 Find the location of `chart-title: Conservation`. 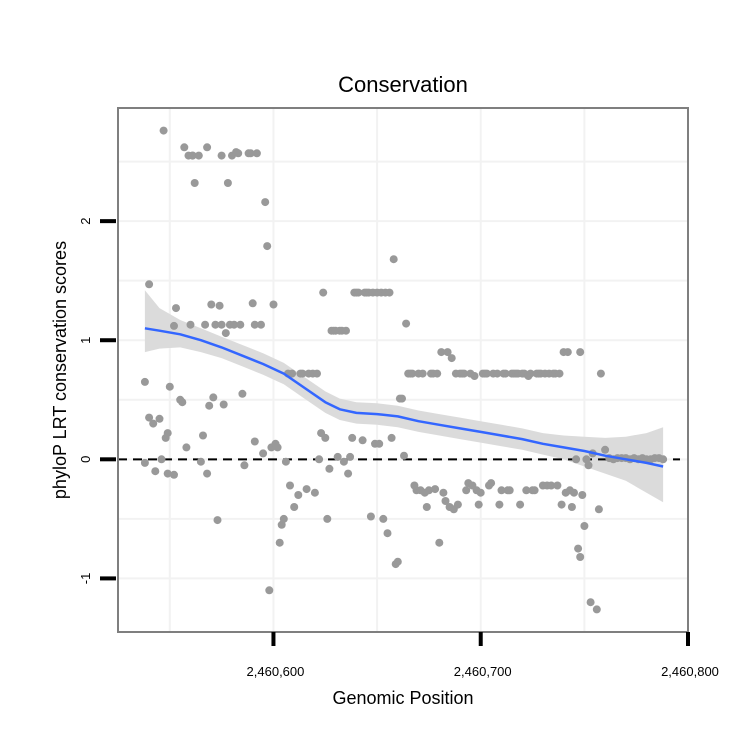

chart-title: Conservation is located at coordinates (403, 84).